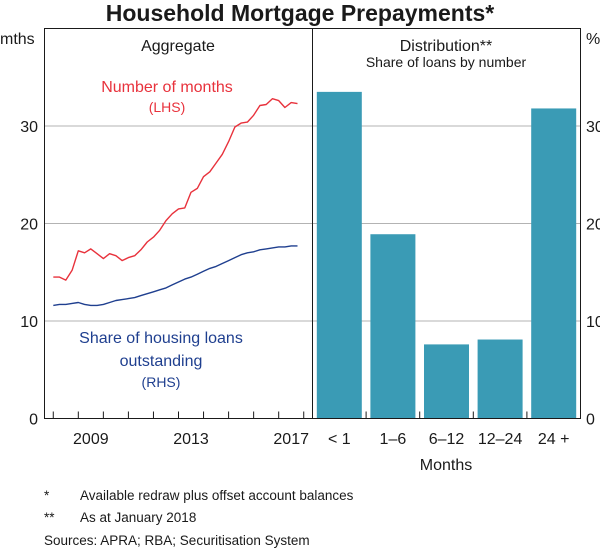  What do you see at coordinates (161, 382) in the screenshot?
I see `blue-series-axis-note: (RHS)` at bounding box center [161, 382].